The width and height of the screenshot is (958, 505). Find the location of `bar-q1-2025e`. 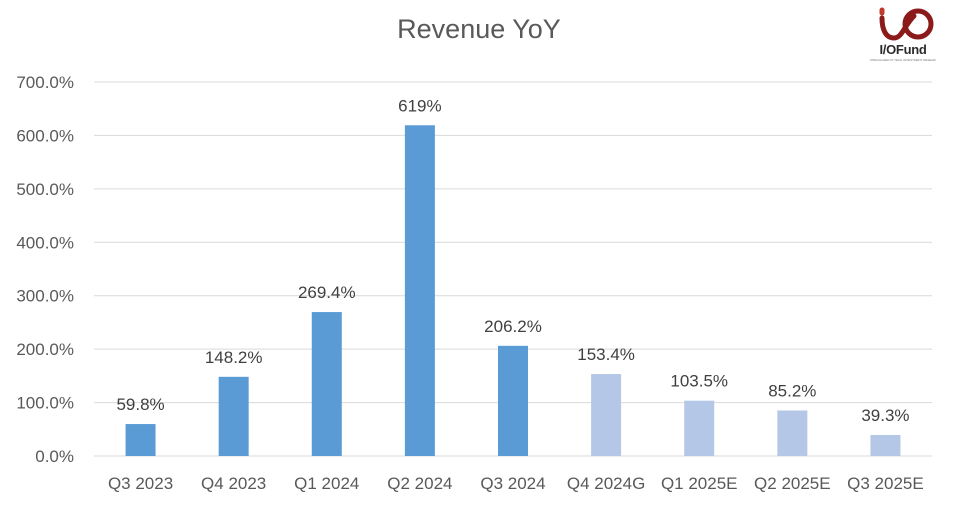

bar-q1-2025e is located at coordinates (699, 428).